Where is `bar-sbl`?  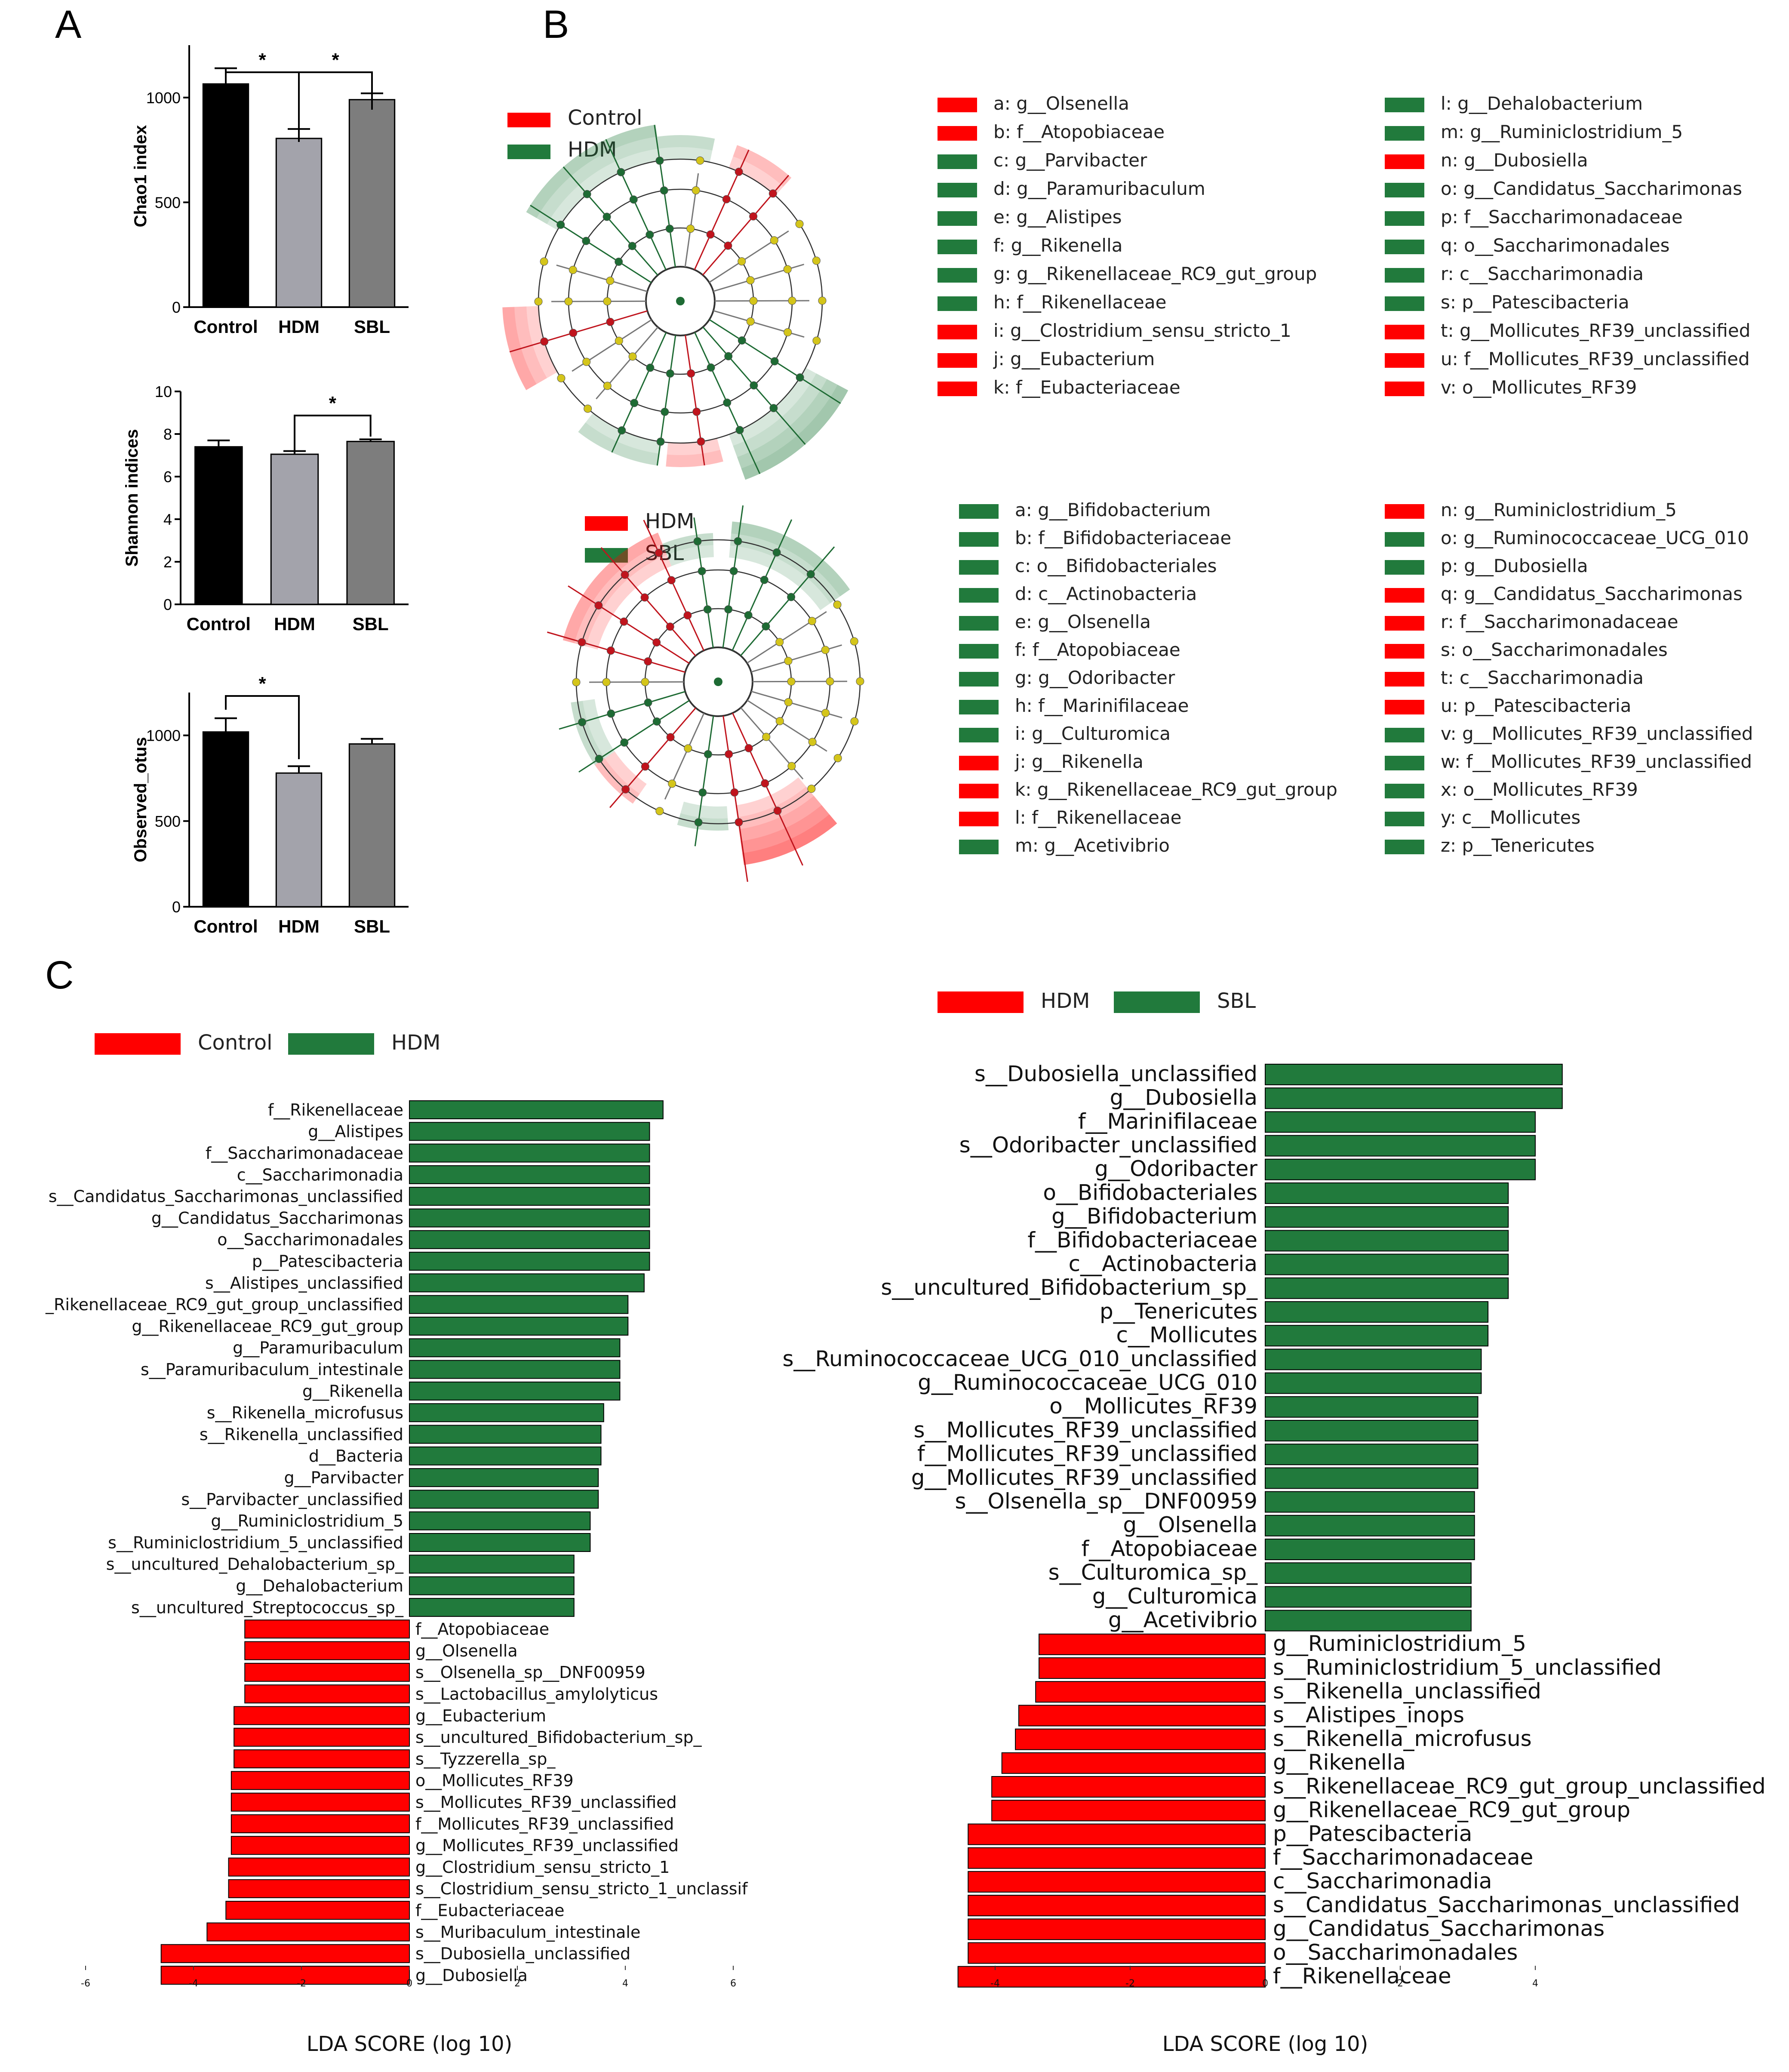 bar-sbl is located at coordinates (372, 203).